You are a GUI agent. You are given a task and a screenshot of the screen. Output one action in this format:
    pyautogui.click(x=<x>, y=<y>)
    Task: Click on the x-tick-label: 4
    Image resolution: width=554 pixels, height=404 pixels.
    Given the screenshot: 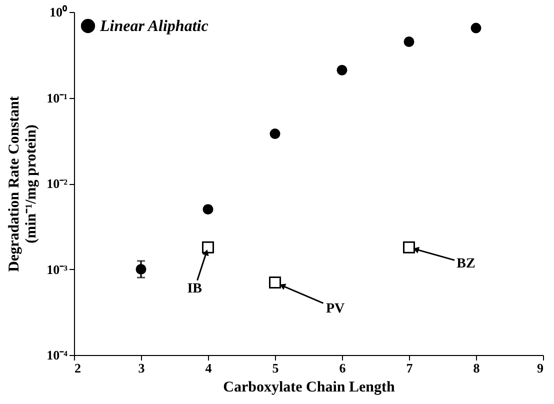 What is the action you would take?
    pyautogui.click(x=208, y=368)
    